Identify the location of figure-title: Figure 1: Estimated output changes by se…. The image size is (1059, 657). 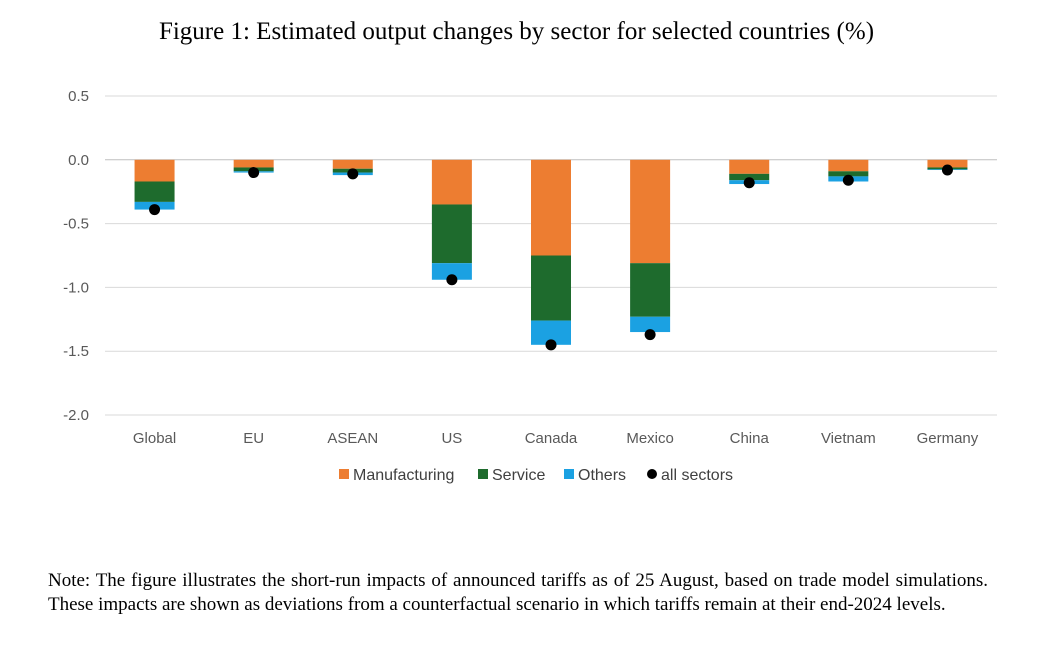
(516, 31).